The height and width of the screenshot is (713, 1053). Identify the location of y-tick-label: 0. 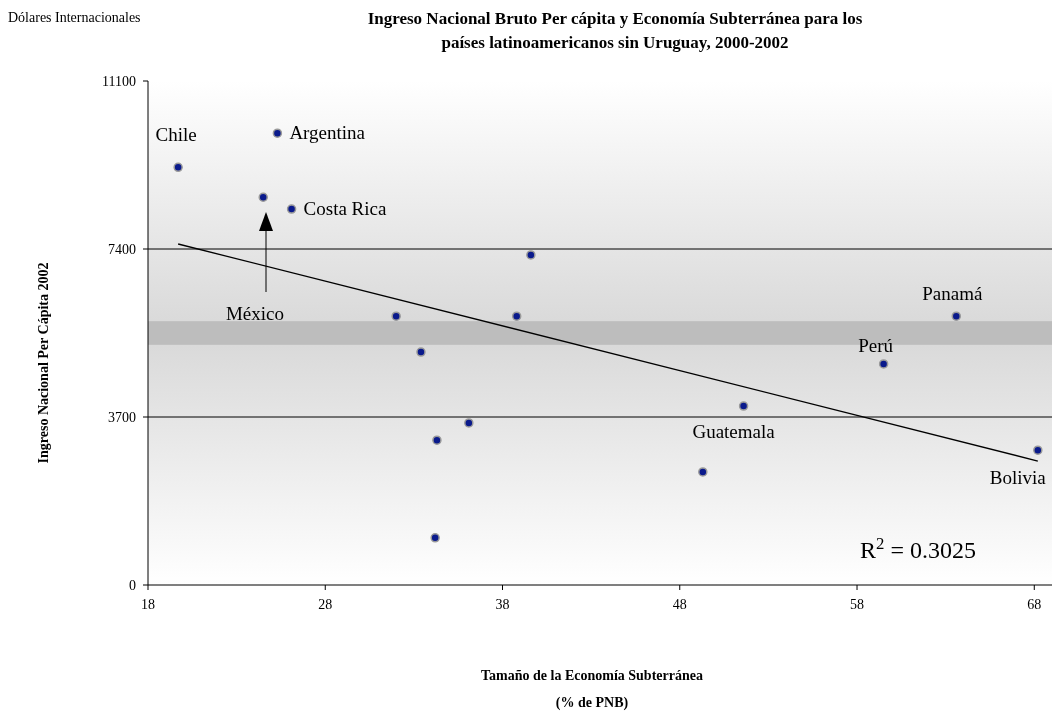
(132, 585).